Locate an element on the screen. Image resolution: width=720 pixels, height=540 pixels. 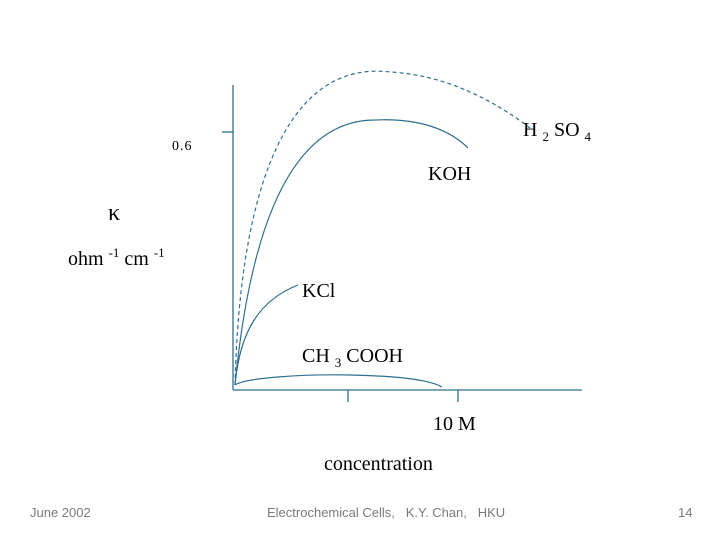
x-axis-label: concentration is located at coordinates (378, 464).